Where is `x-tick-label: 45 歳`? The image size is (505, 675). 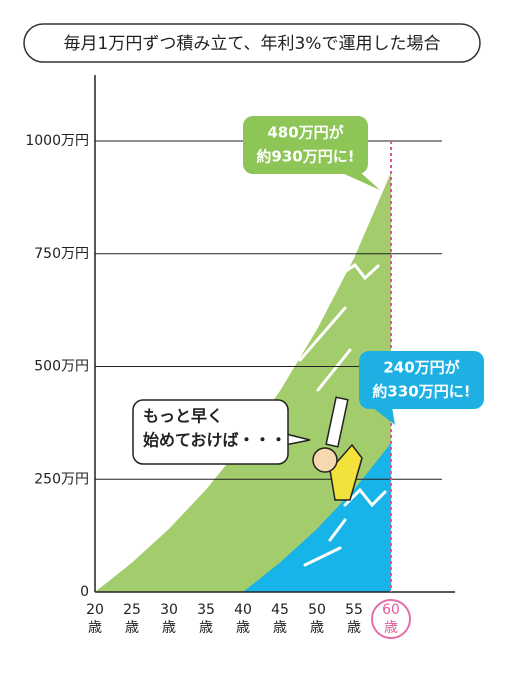 x-tick-label: 45 歳 is located at coordinates (280, 619).